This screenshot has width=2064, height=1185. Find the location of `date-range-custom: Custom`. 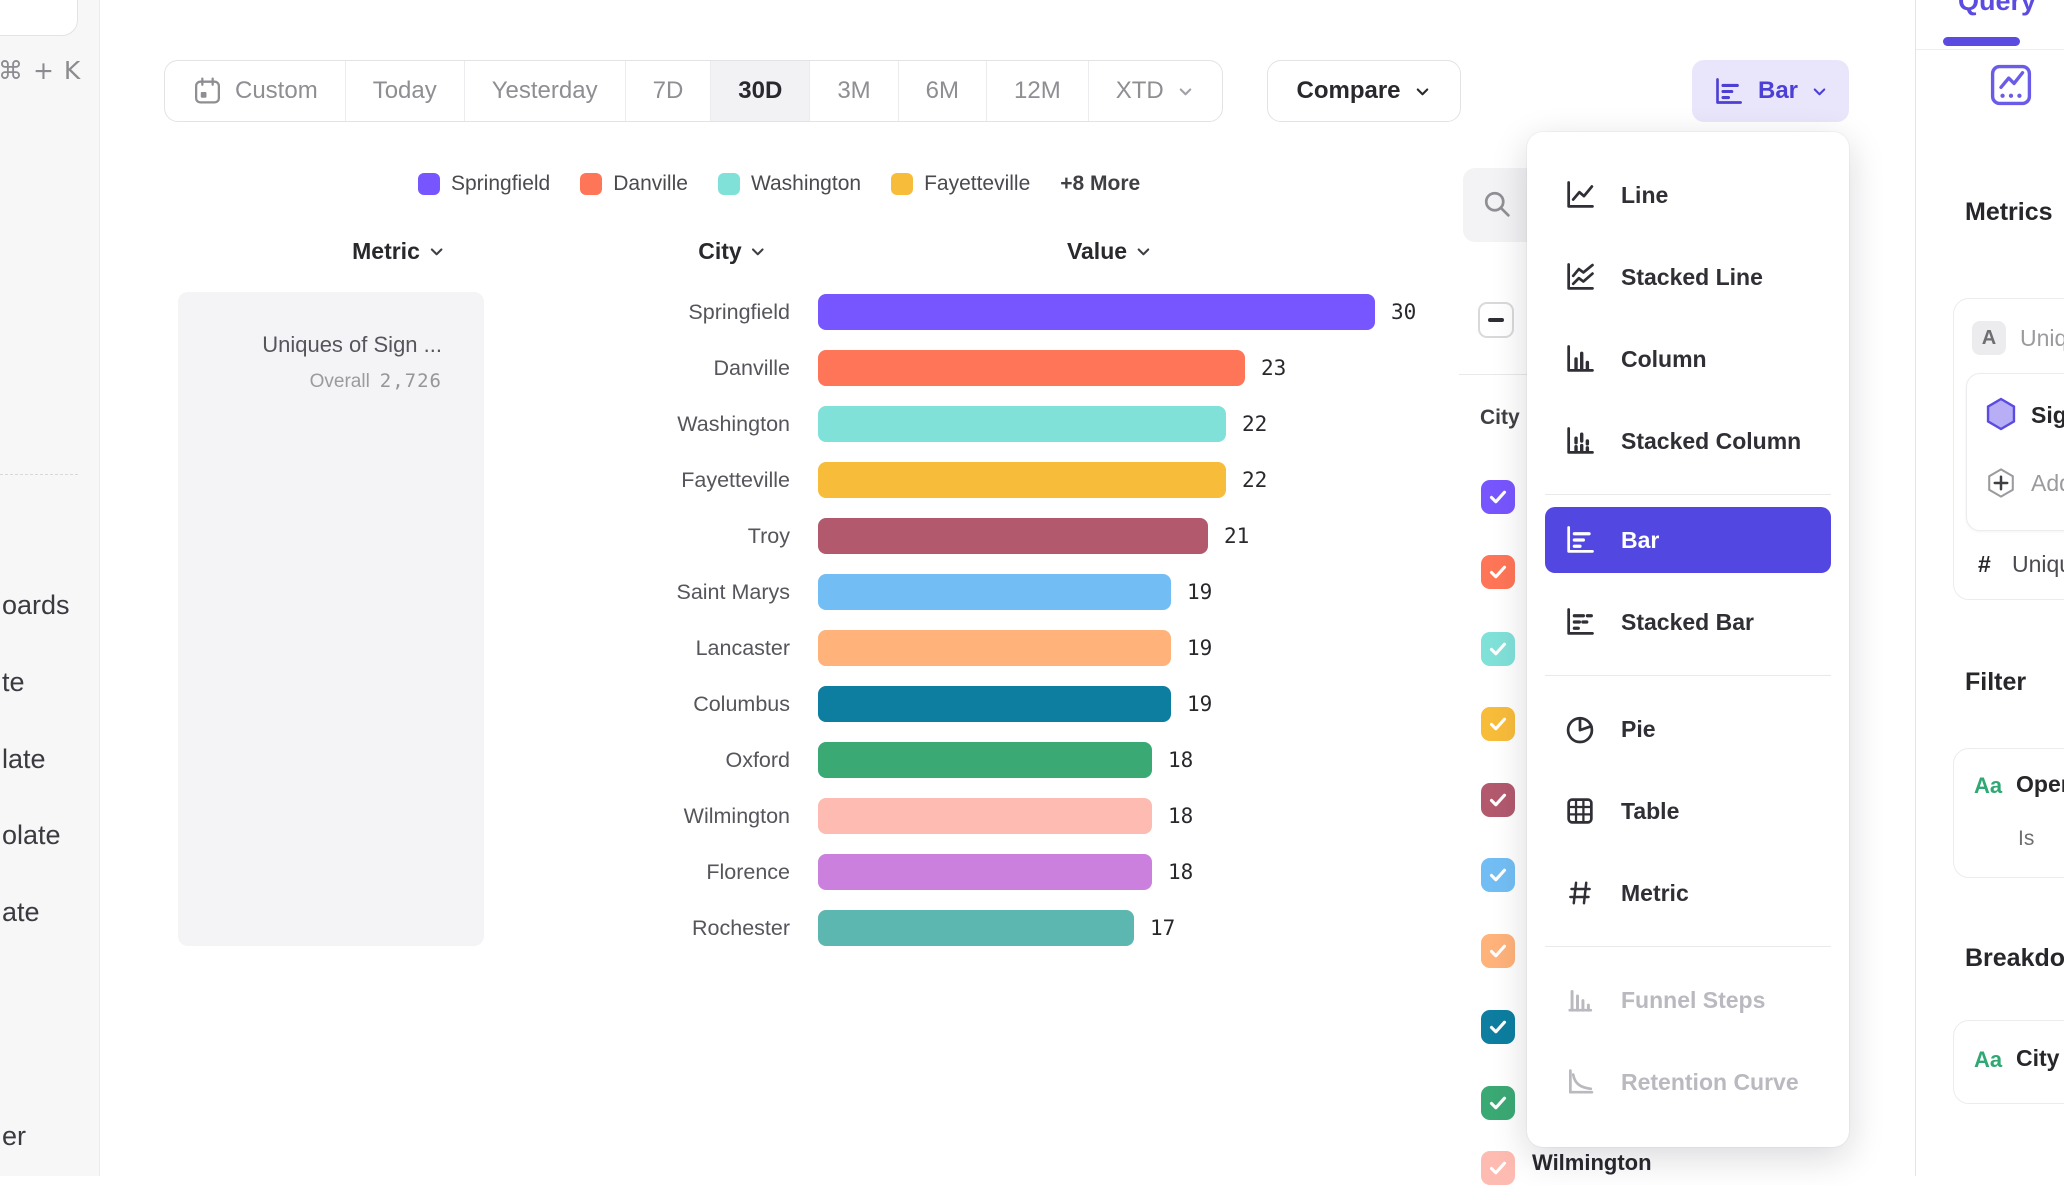

date-range-custom: Custom is located at coordinates (255, 91).